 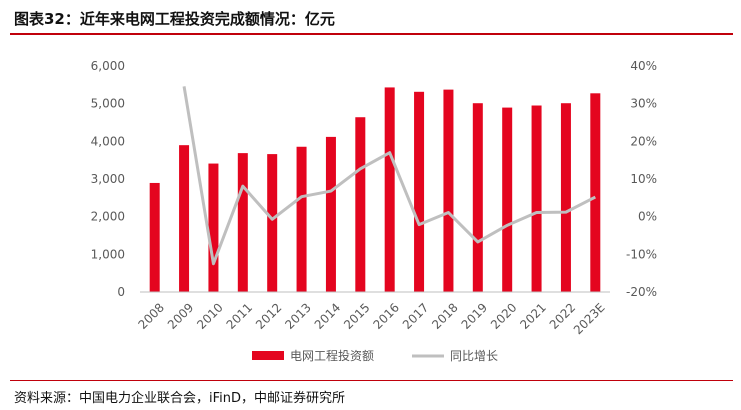 What do you see at coordinates (272, 223) in the screenshot?
I see `bar-2012` at bounding box center [272, 223].